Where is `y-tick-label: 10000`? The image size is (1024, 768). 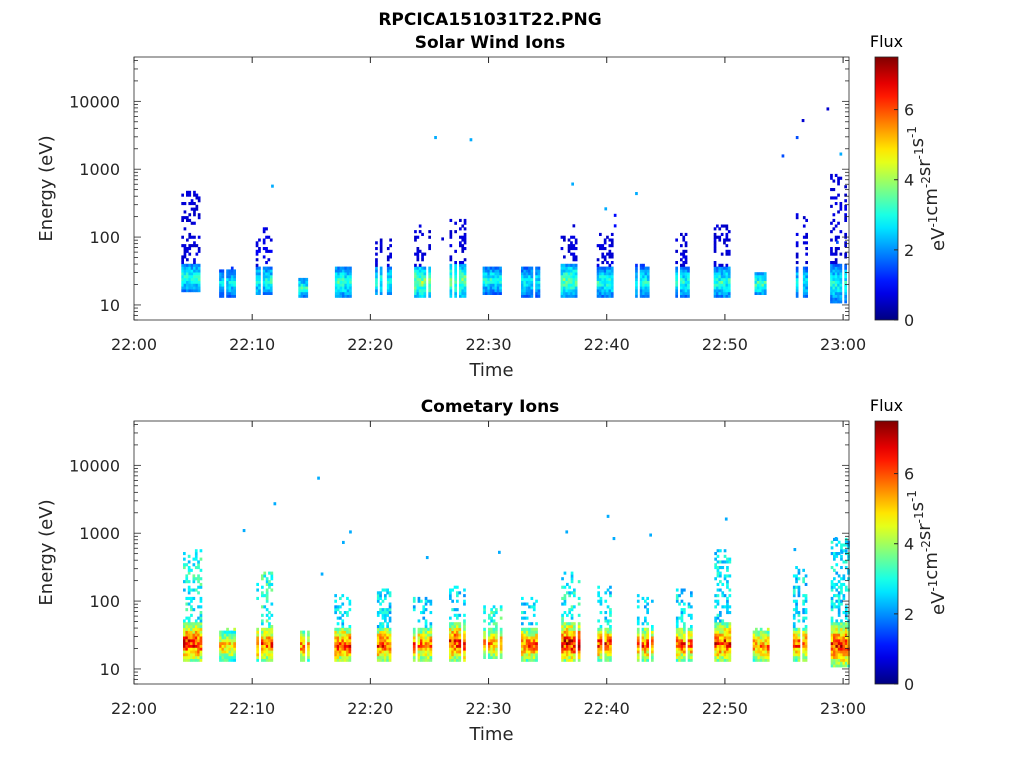
y-tick-label: 10000 is located at coordinates (94, 101).